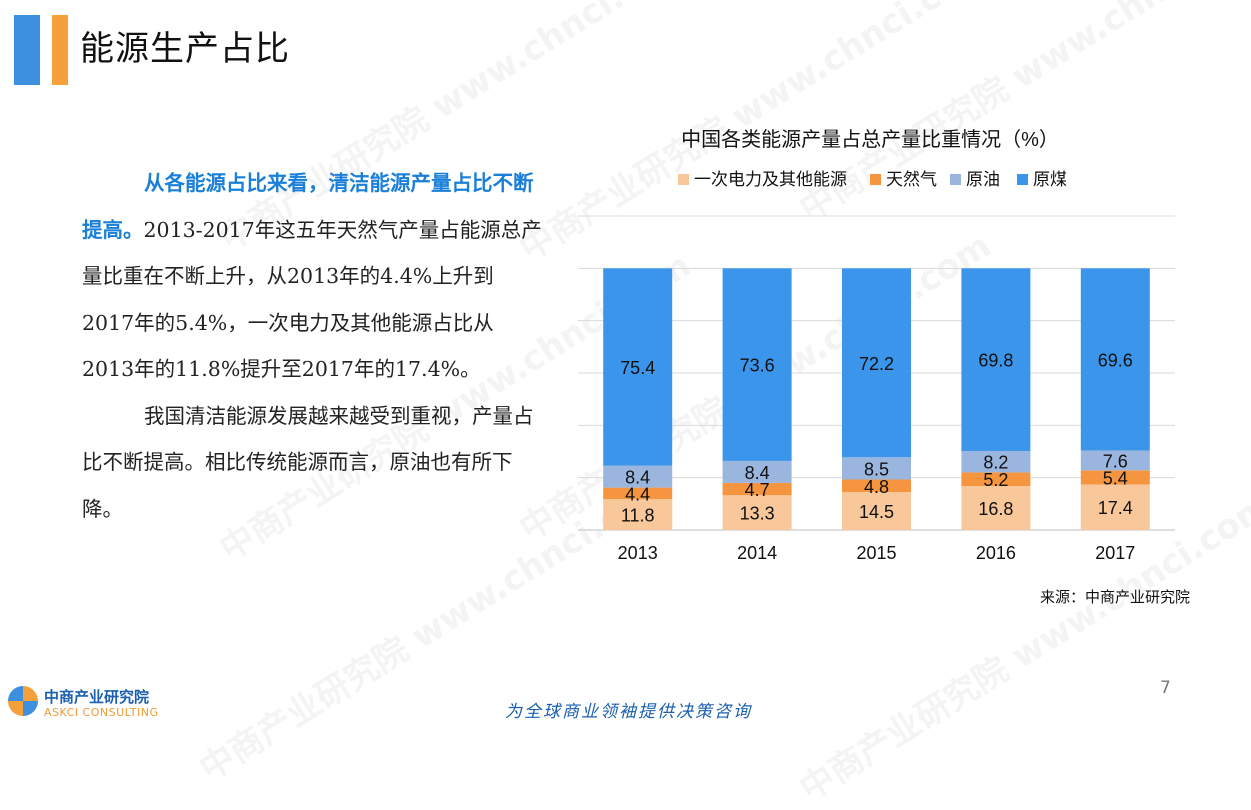 Image resolution: width=1251 pixels, height=810 pixels. What do you see at coordinates (983, 179) in the screenshot?
I see `legend-label: 原油` at bounding box center [983, 179].